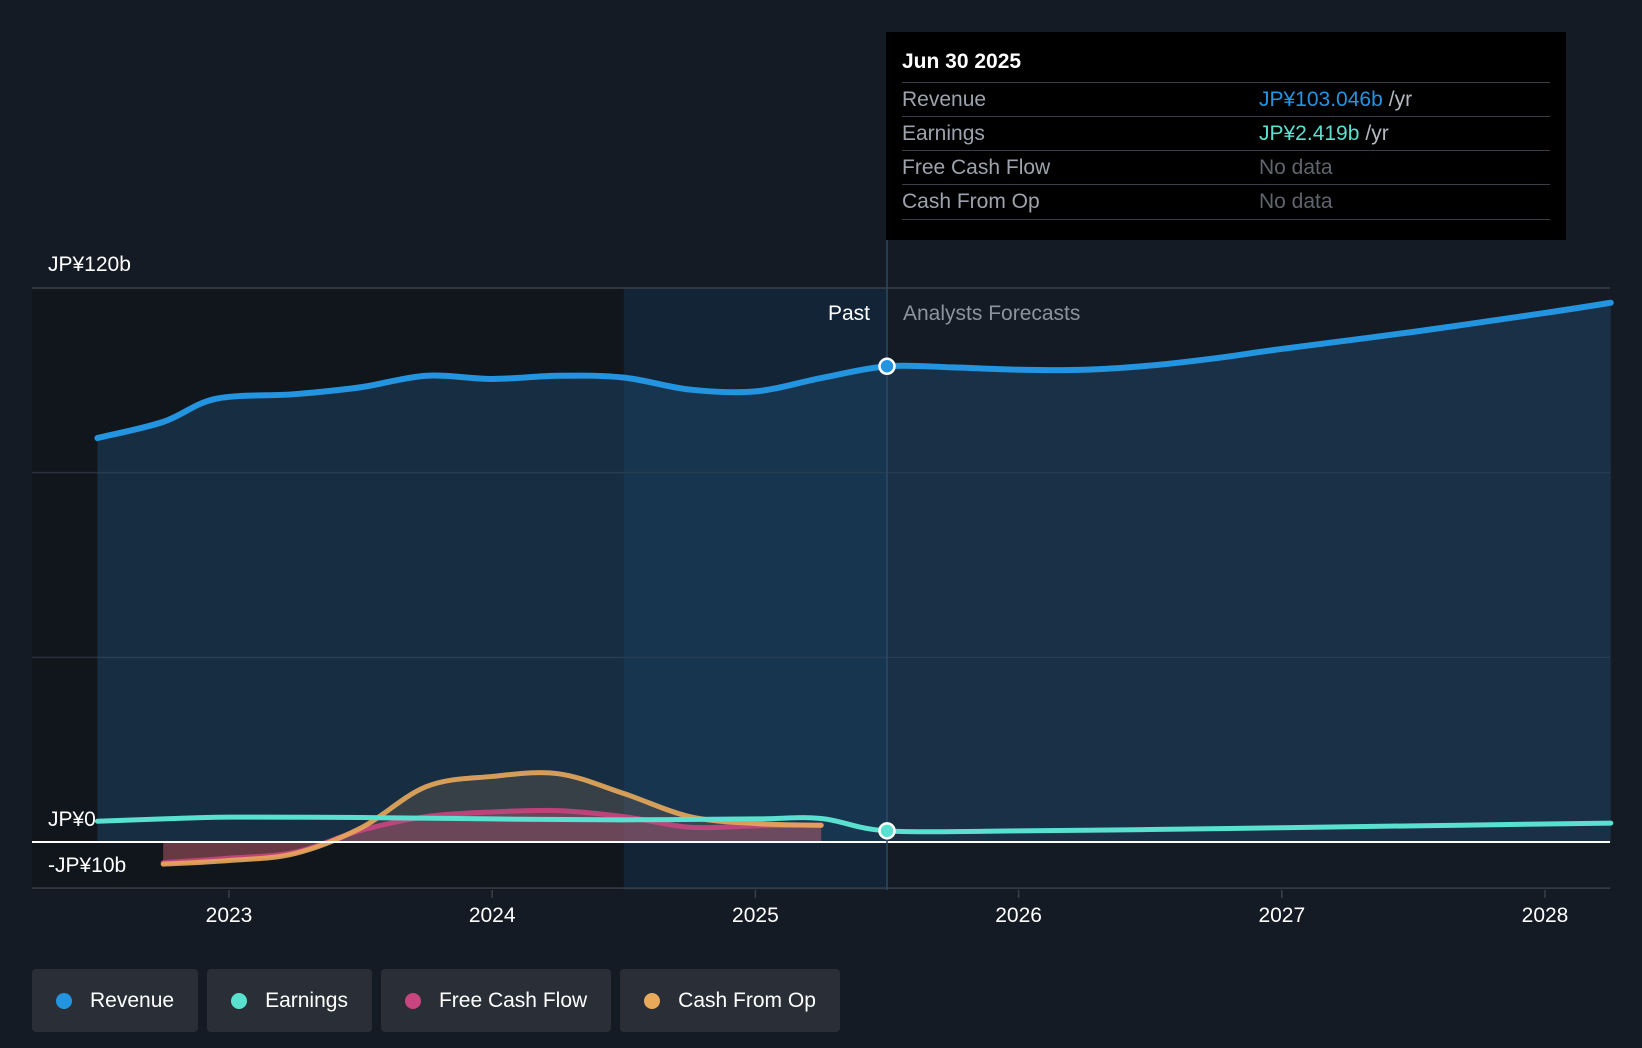  I want to click on x-tick-label: 2023, so click(229, 915).